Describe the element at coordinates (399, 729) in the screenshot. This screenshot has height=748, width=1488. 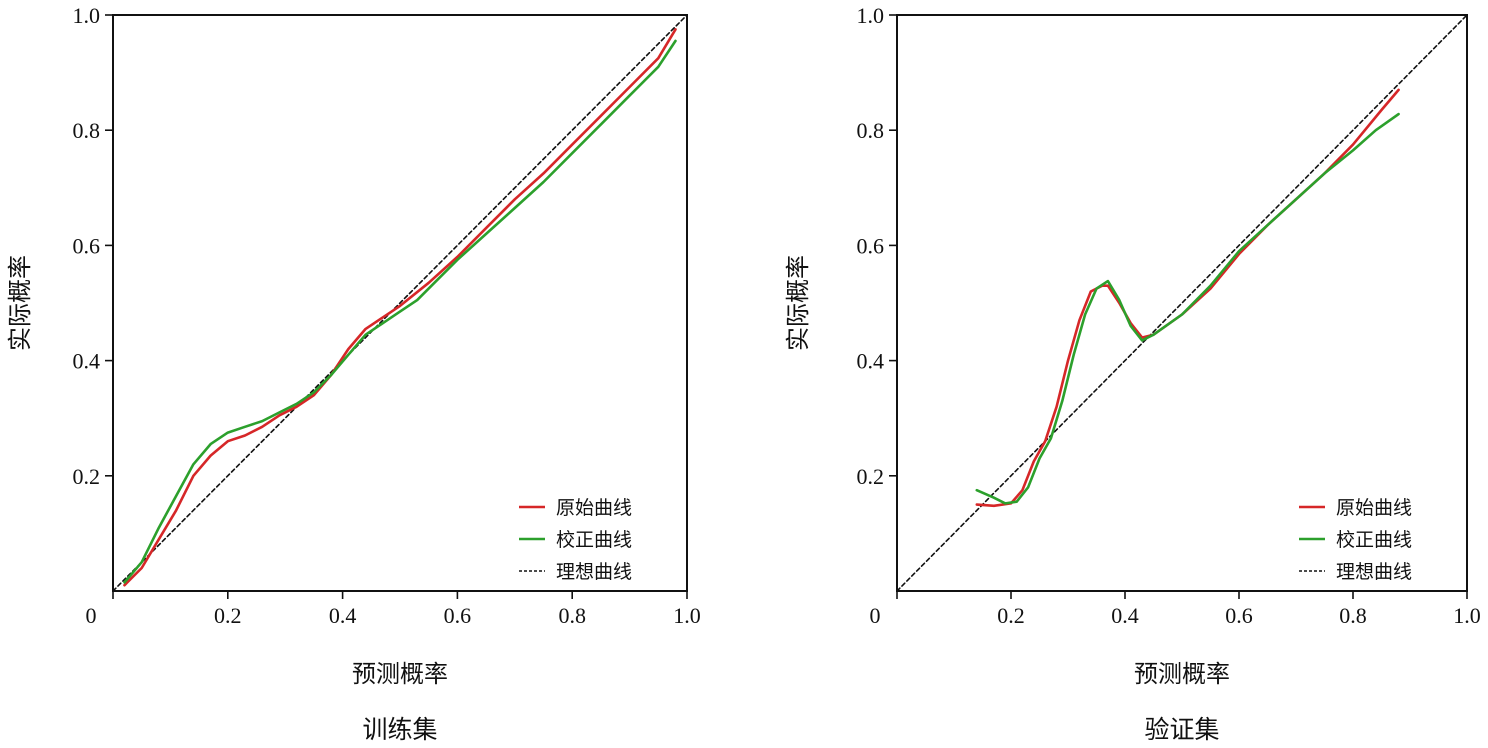
I see `chart-caption: 训练集` at that location.